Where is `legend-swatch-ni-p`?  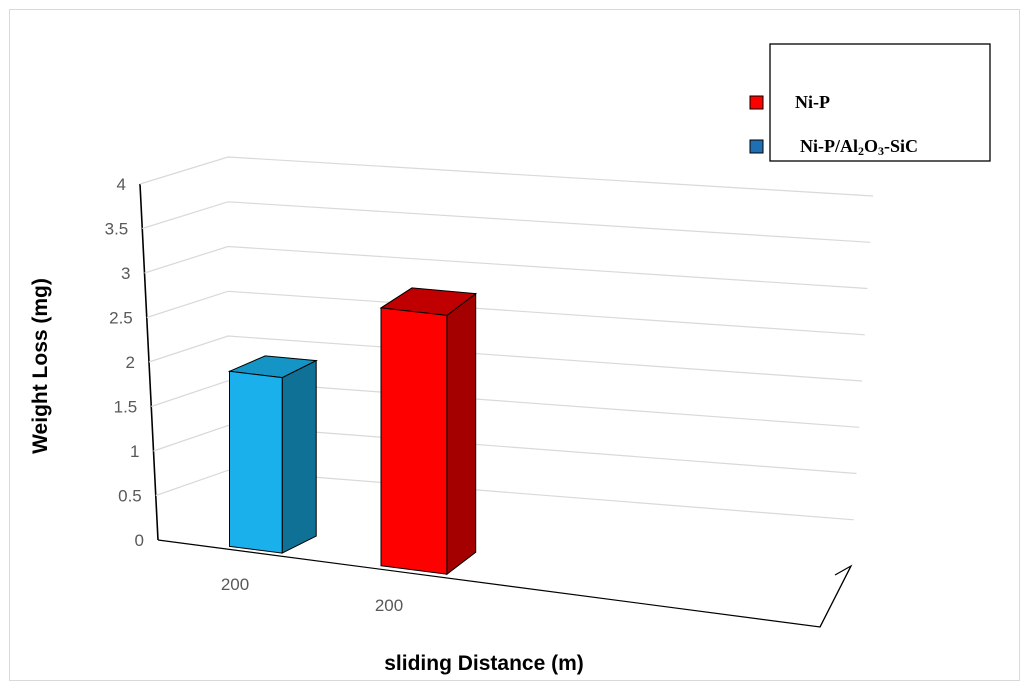
legend-swatch-ni-p is located at coordinates (756, 102).